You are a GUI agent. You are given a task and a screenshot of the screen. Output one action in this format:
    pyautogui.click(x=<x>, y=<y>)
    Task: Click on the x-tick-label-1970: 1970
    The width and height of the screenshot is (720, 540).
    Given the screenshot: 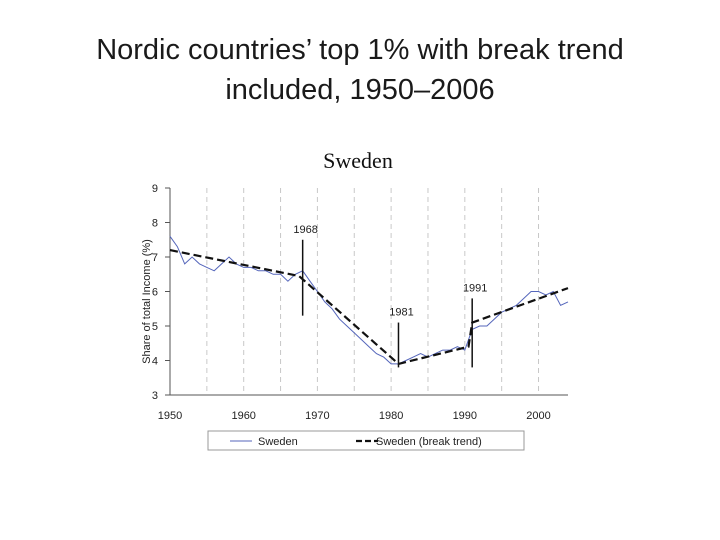 What is the action you would take?
    pyautogui.click(x=317, y=416)
    